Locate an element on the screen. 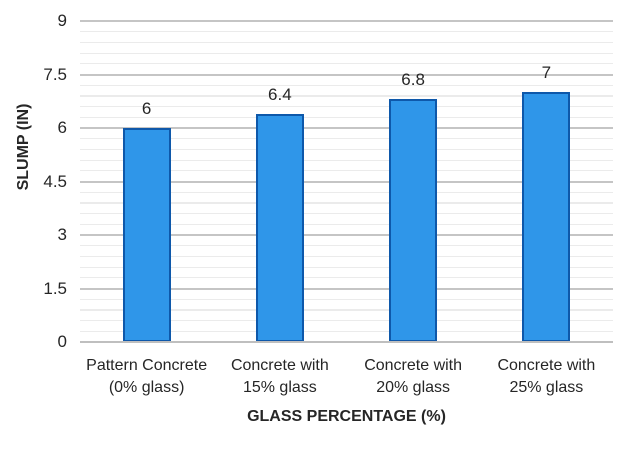 The height and width of the screenshot is (459, 633). y-tick-label: 3 is located at coordinates (62, 234).